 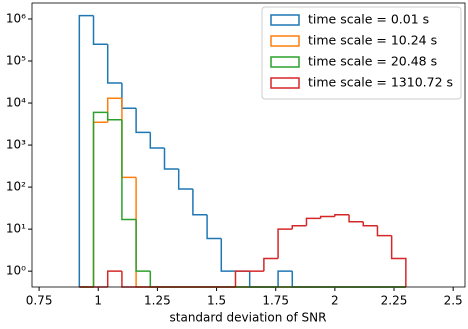 What do you see at coordinates (16, 145) in the screenshot?
I see `y-tick-label: 10³` at bounding box center [16, 145].